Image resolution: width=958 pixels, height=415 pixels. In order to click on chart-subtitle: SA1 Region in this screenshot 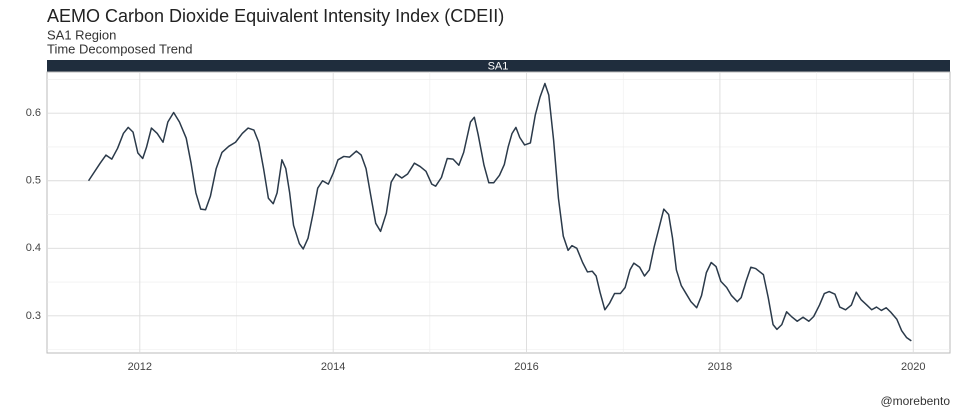, I will do `click(81, 34)`.